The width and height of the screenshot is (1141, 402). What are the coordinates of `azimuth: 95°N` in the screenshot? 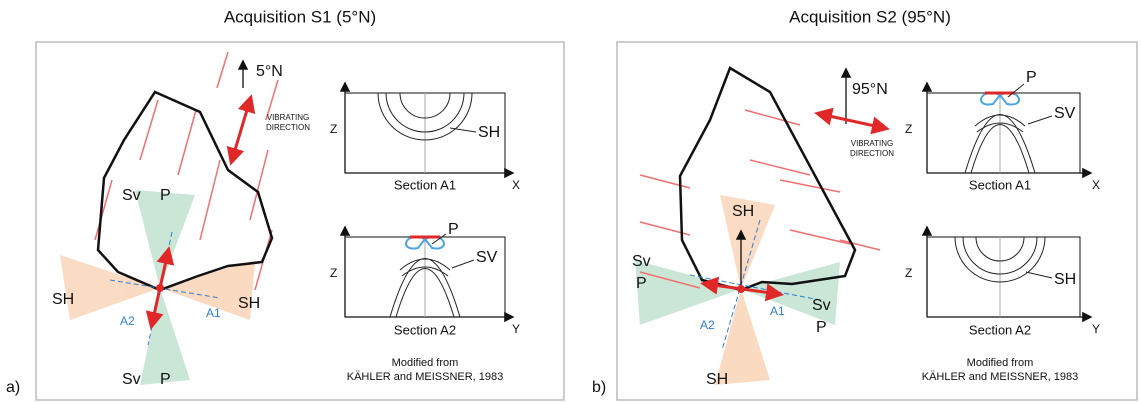 It's located at (870, 89).